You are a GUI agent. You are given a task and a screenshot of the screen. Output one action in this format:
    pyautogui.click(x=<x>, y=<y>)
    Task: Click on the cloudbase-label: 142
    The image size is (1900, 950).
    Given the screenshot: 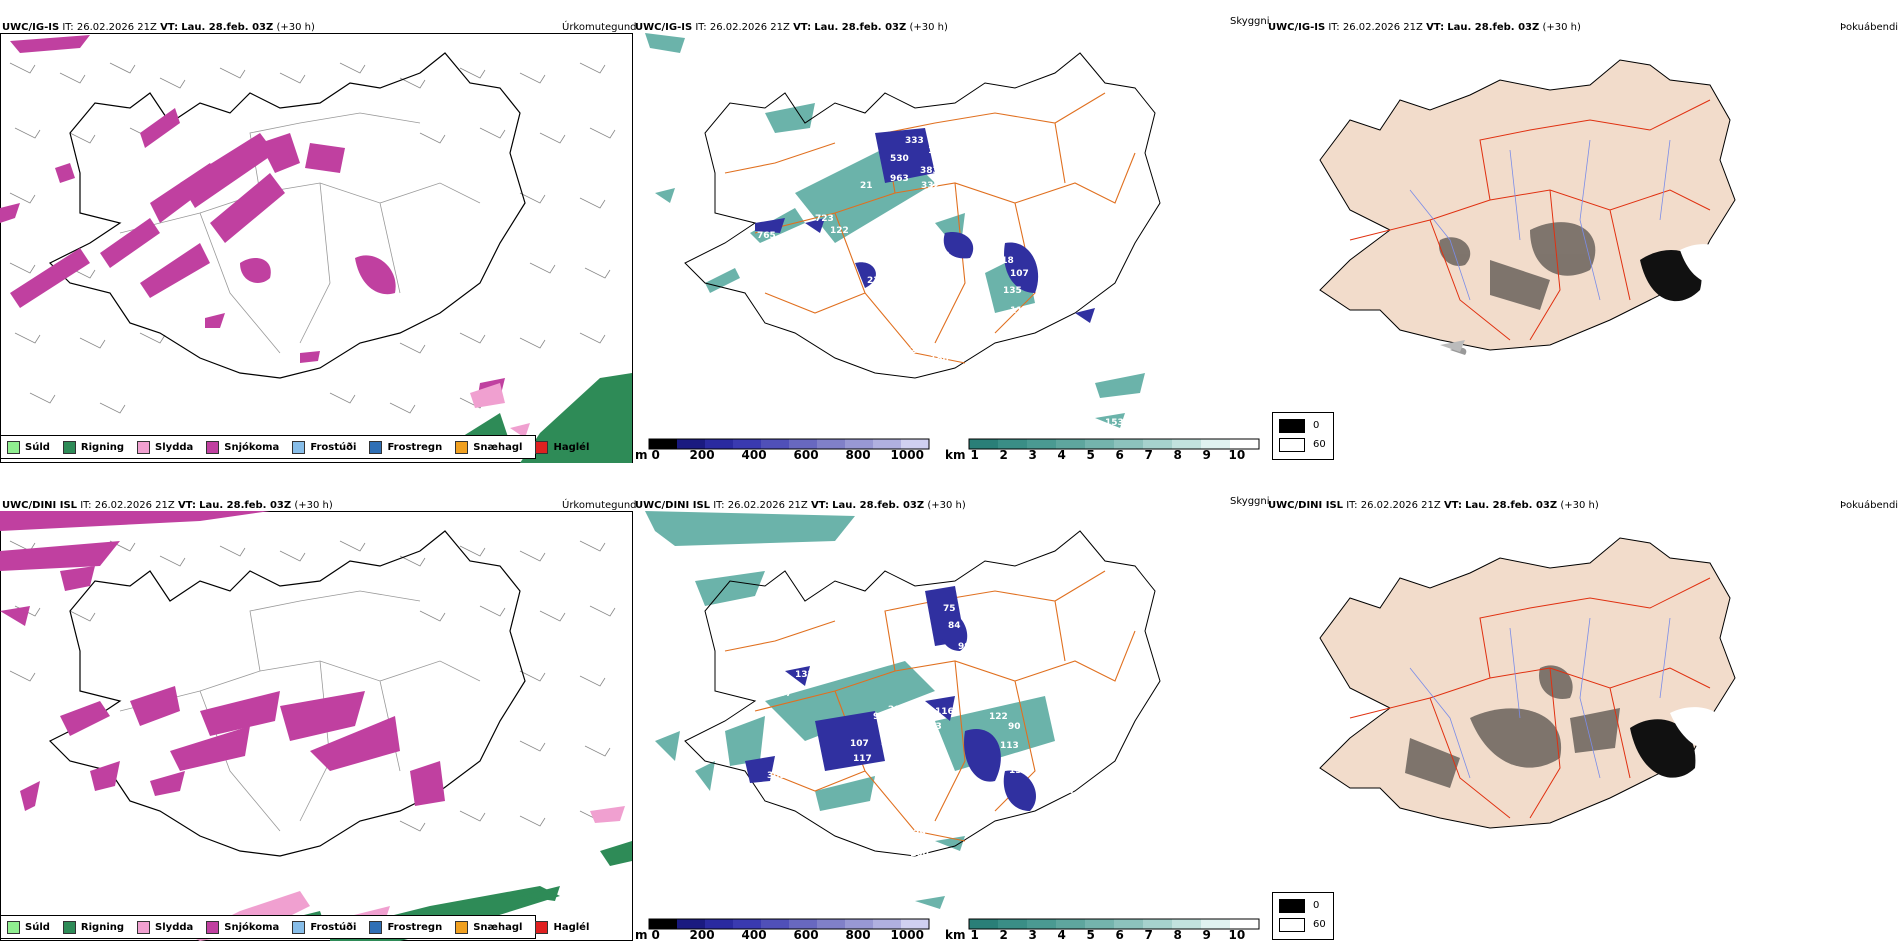 What is the action you would take?
    pyautogui.click(x=941, y=858)
    